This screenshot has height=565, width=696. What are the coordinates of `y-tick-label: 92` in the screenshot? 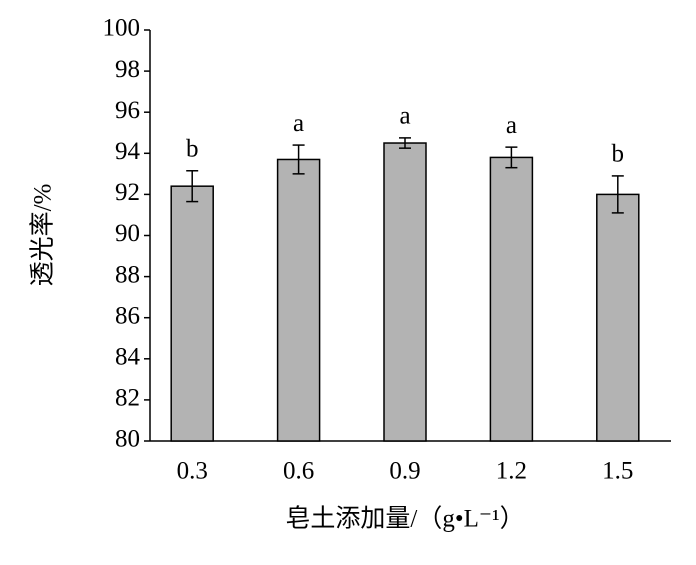 It's located at (127, 192).